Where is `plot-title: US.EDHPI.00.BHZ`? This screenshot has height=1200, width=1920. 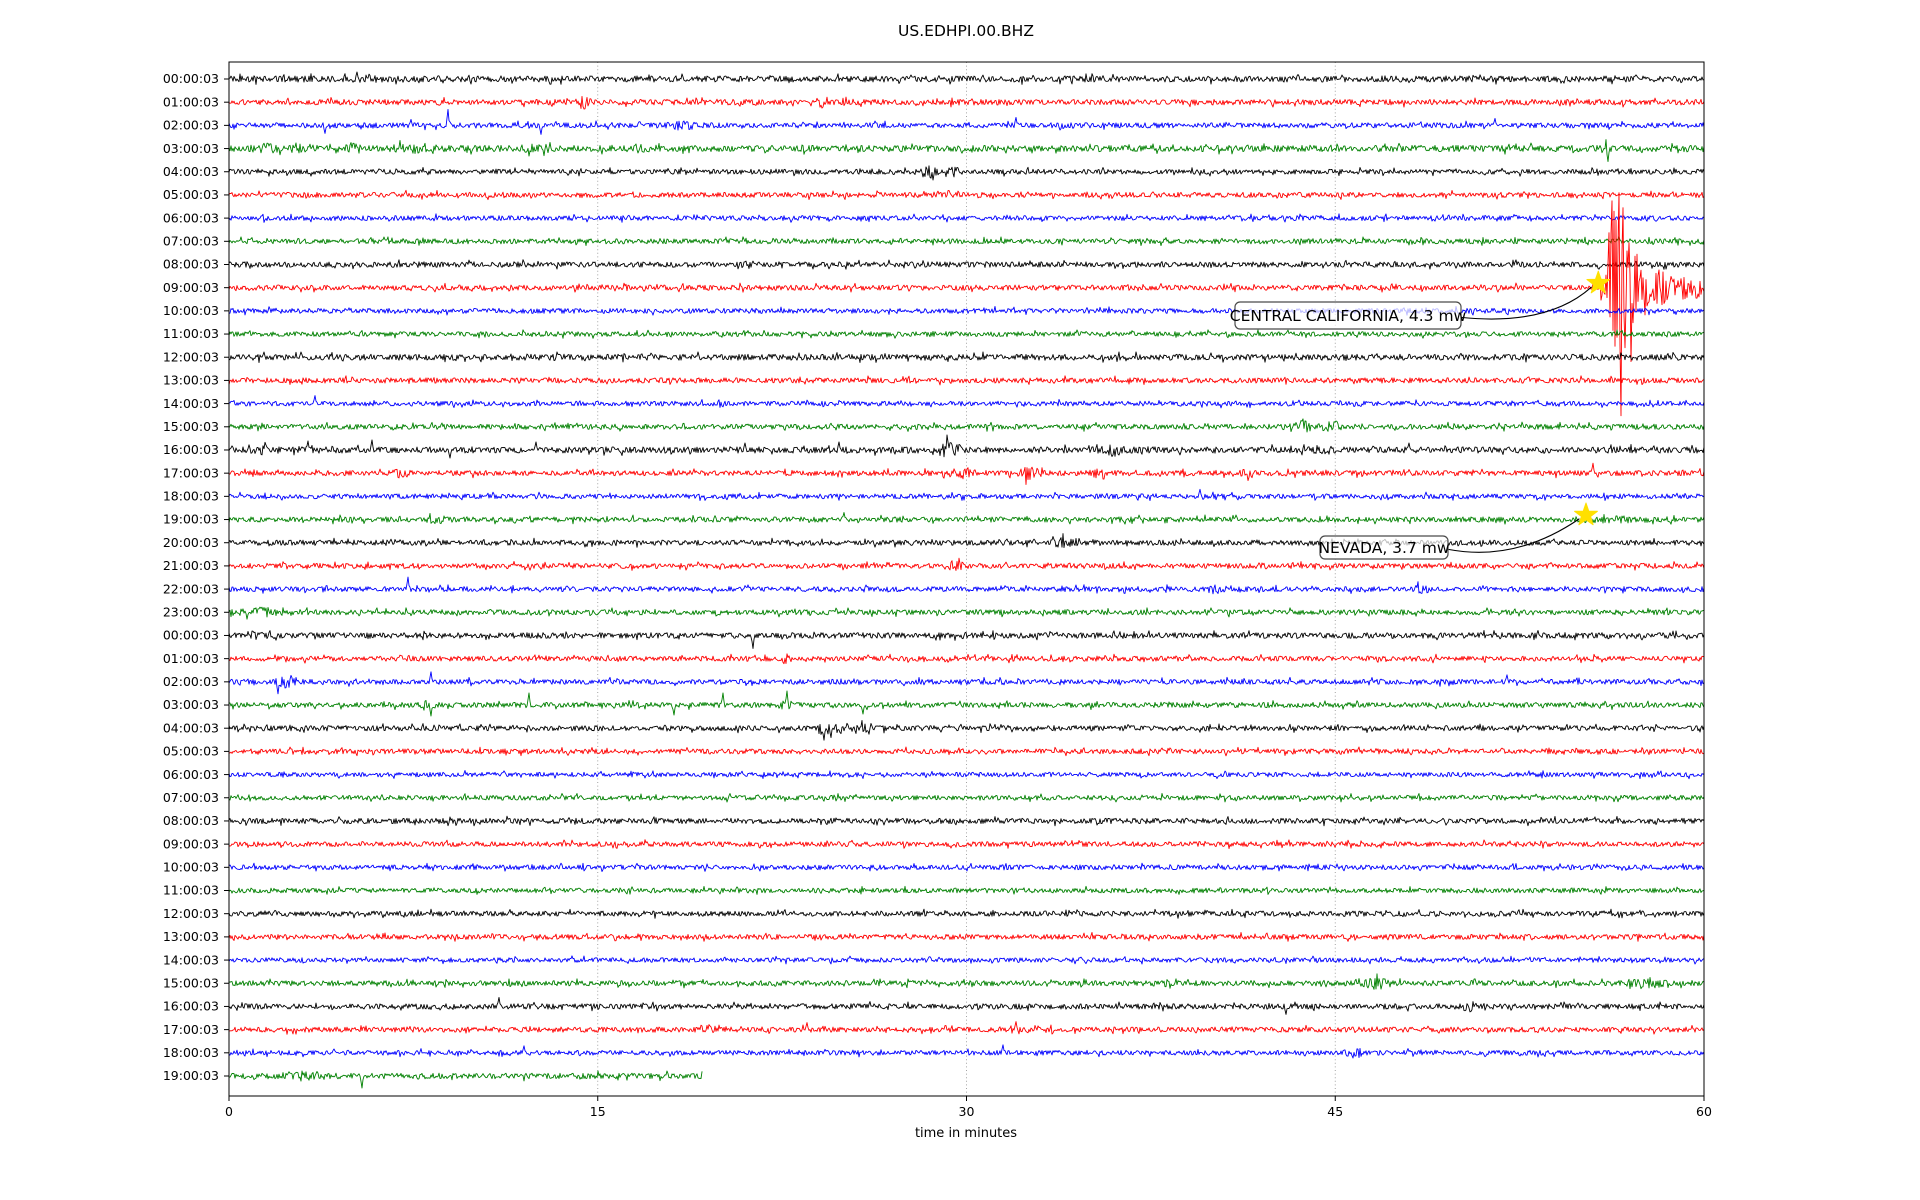 plot-title: US.EDHPI.00.BHZ is located at coordinates (966, 31).